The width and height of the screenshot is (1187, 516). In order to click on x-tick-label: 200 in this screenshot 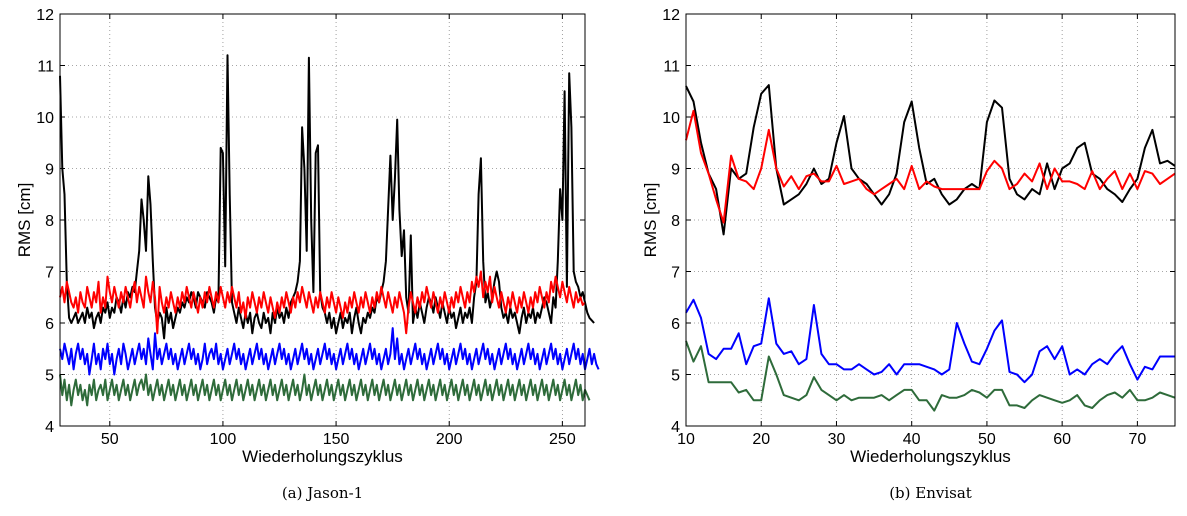, I will do `click(449, 439)`.